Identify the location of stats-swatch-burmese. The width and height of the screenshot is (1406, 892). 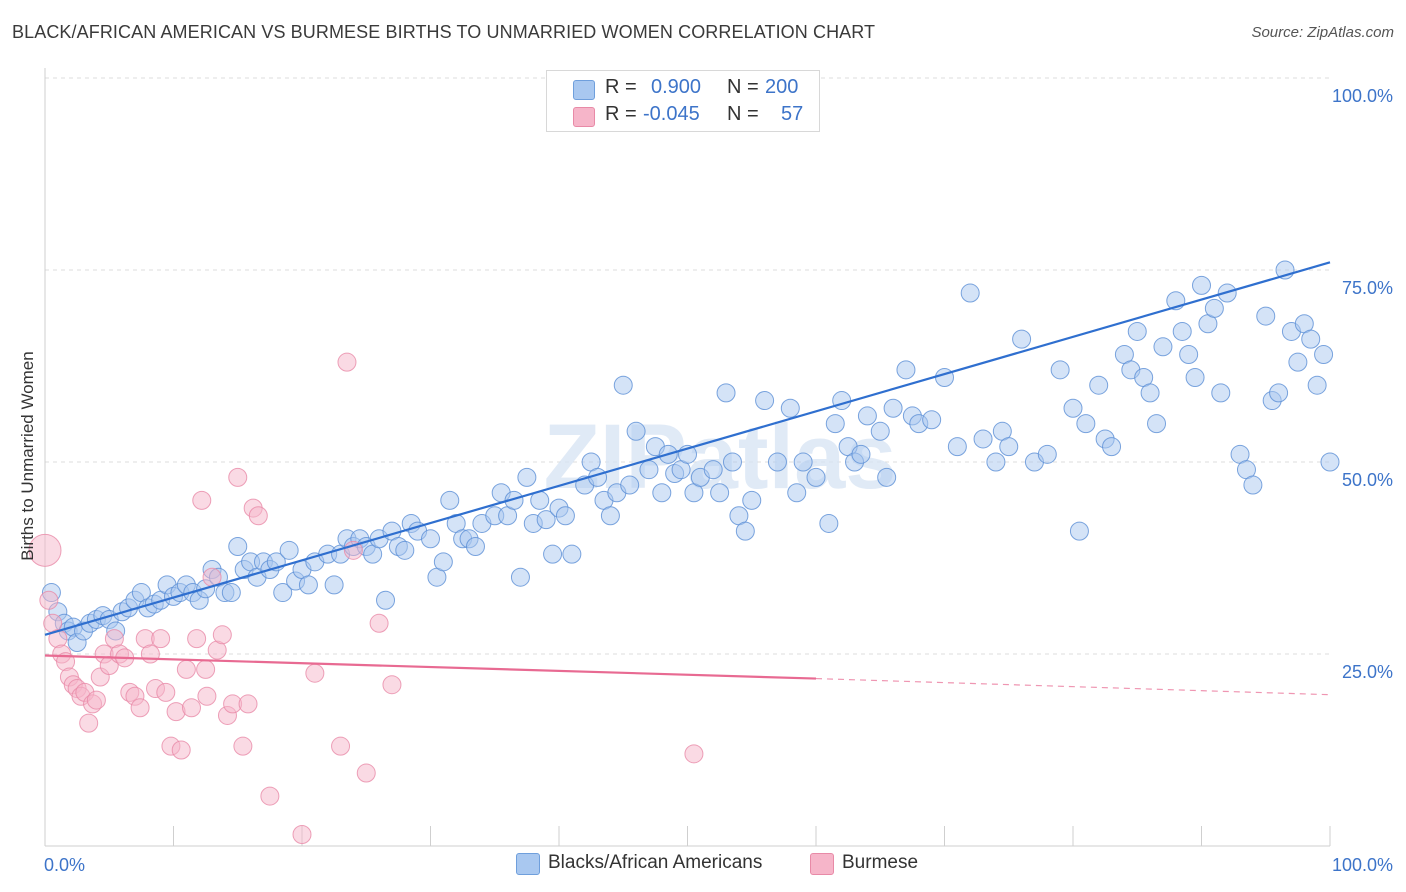
(584, 117).